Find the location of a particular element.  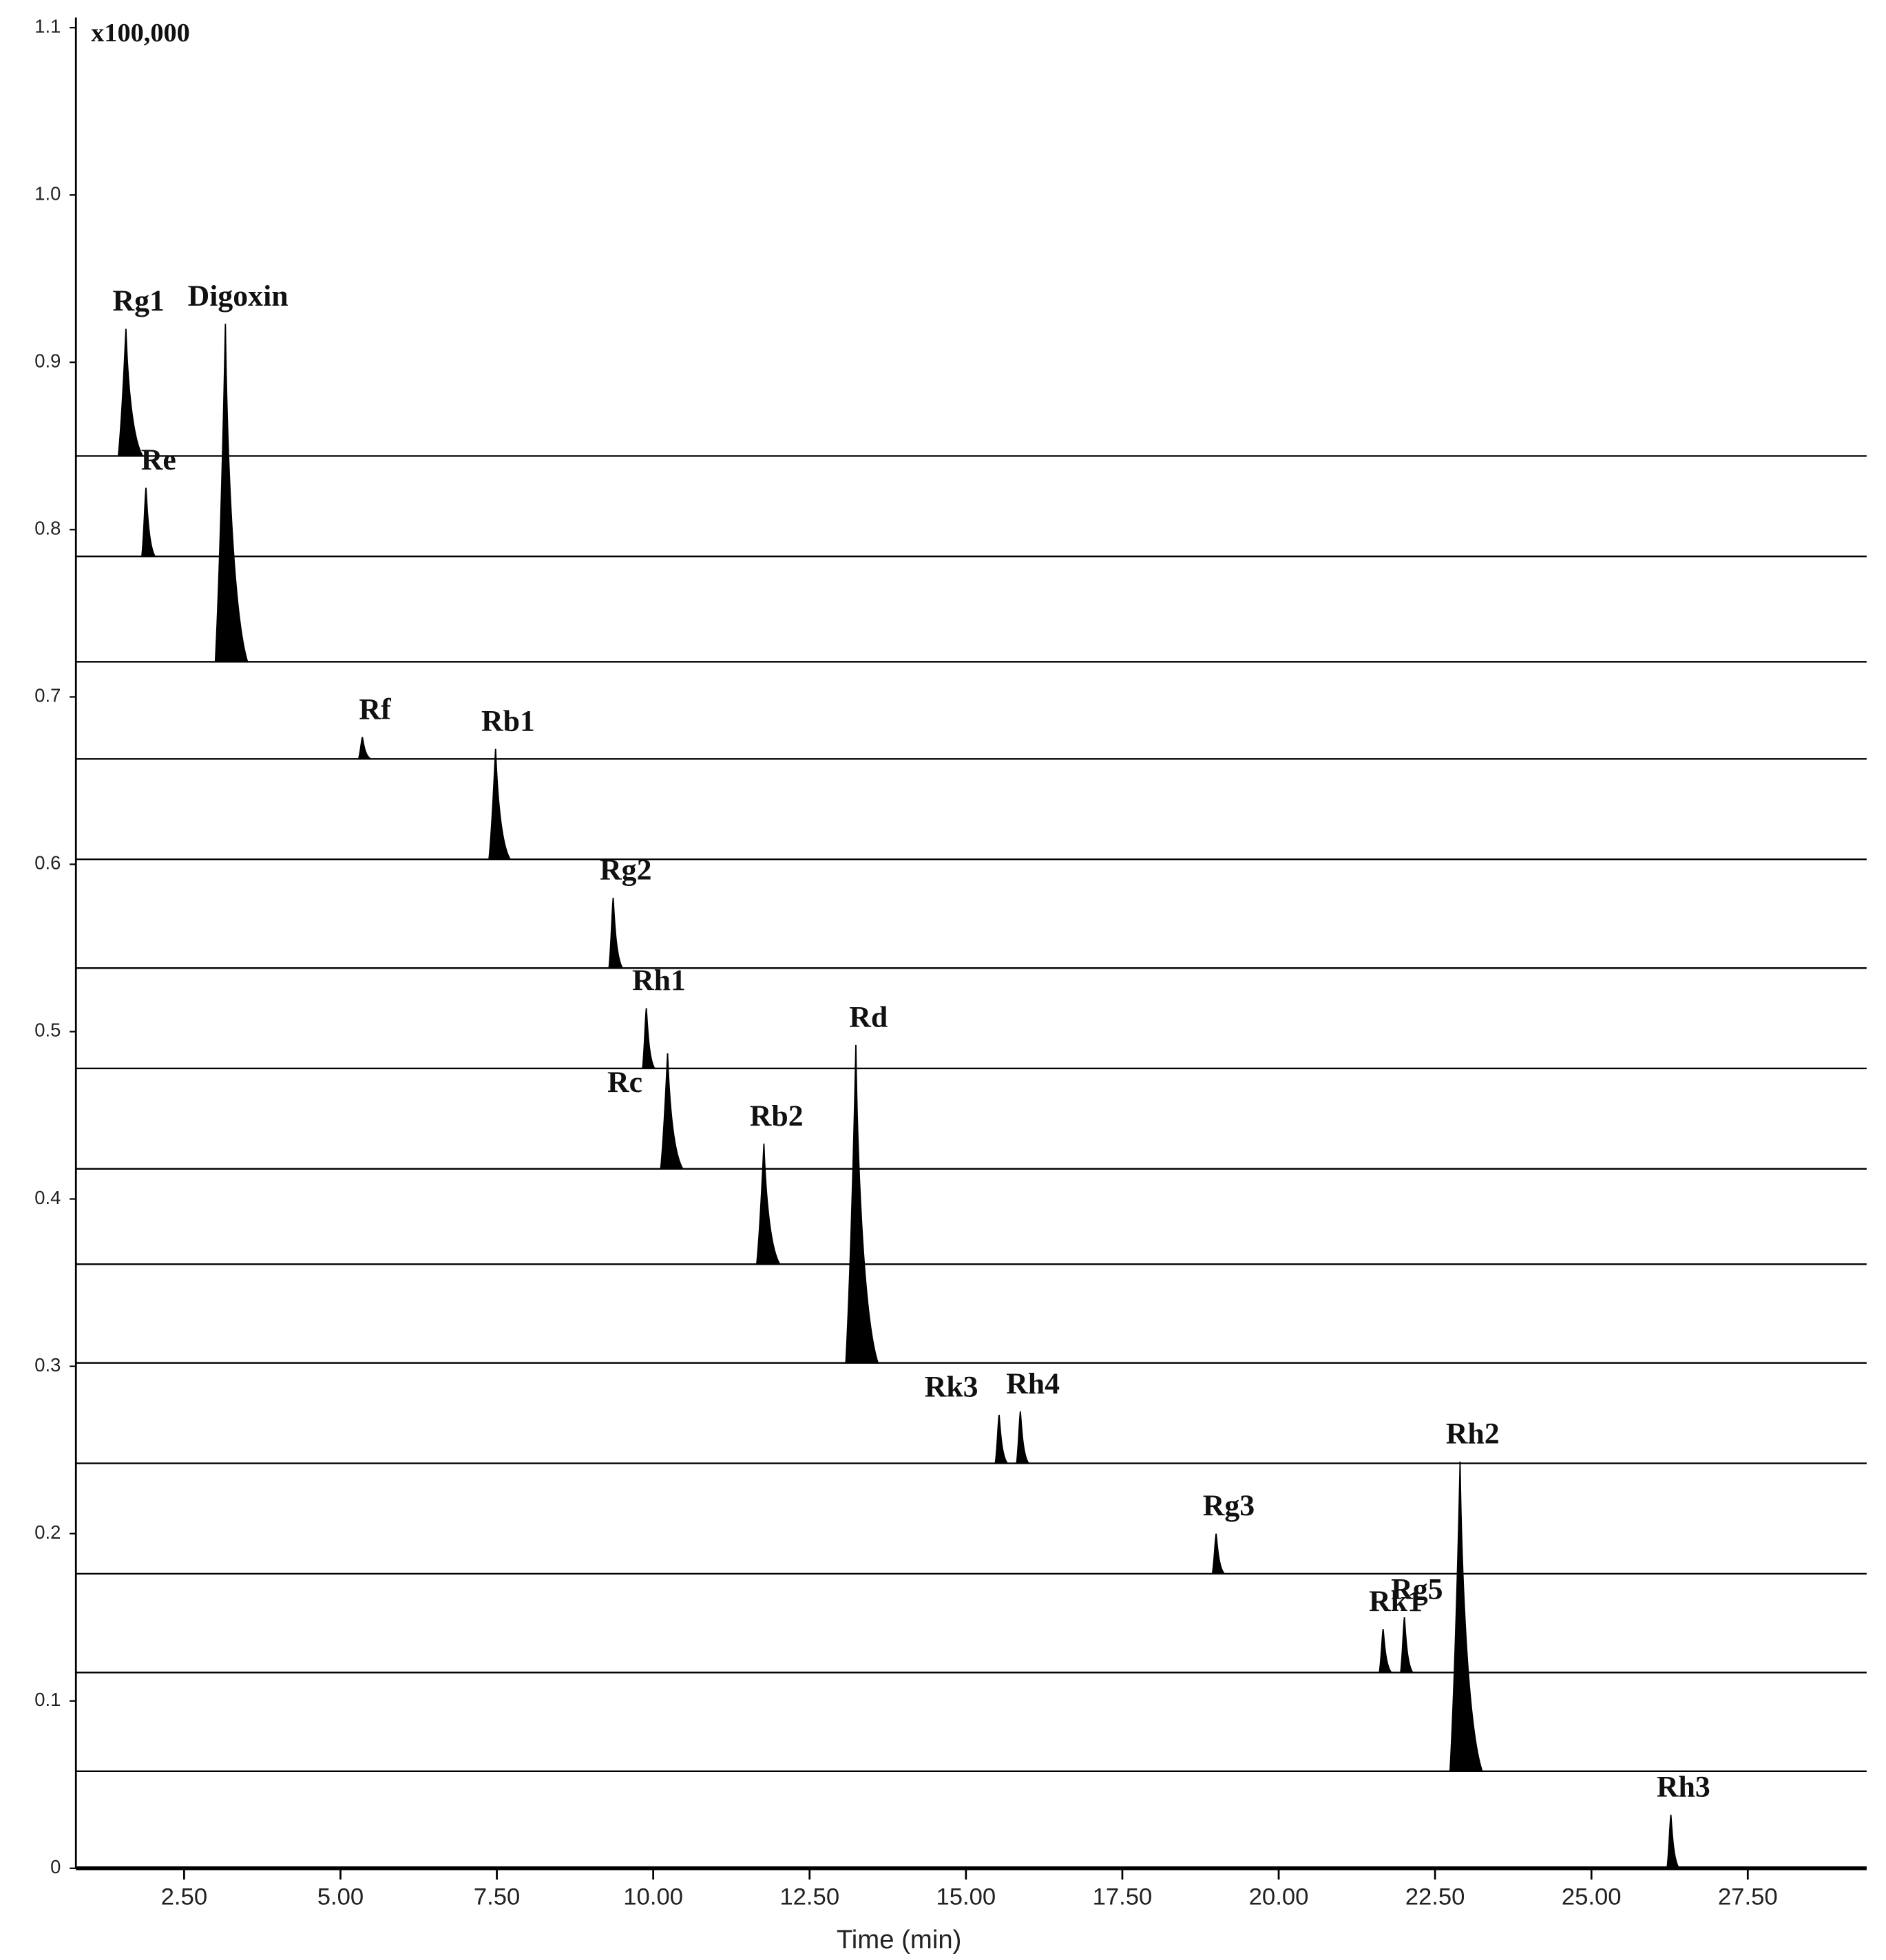

y-tick-label: 1.1 is located at coordinates (47, 25).